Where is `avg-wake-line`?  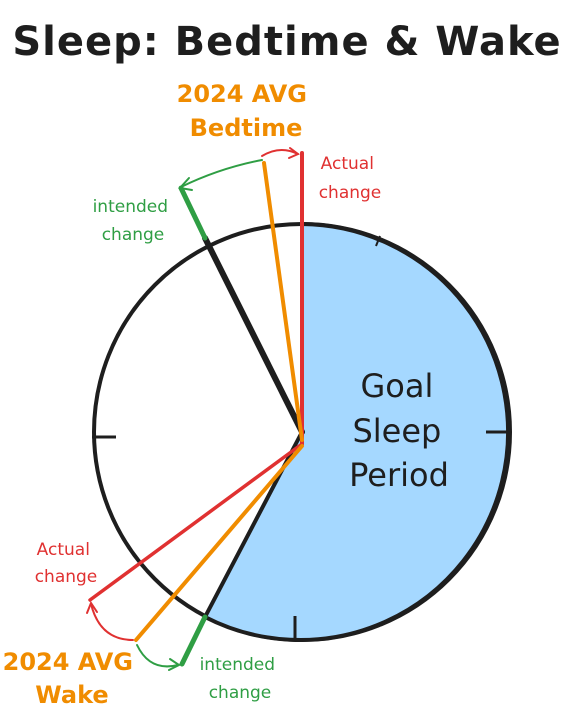 avg-wake-line is located at coordinates (219, 543).